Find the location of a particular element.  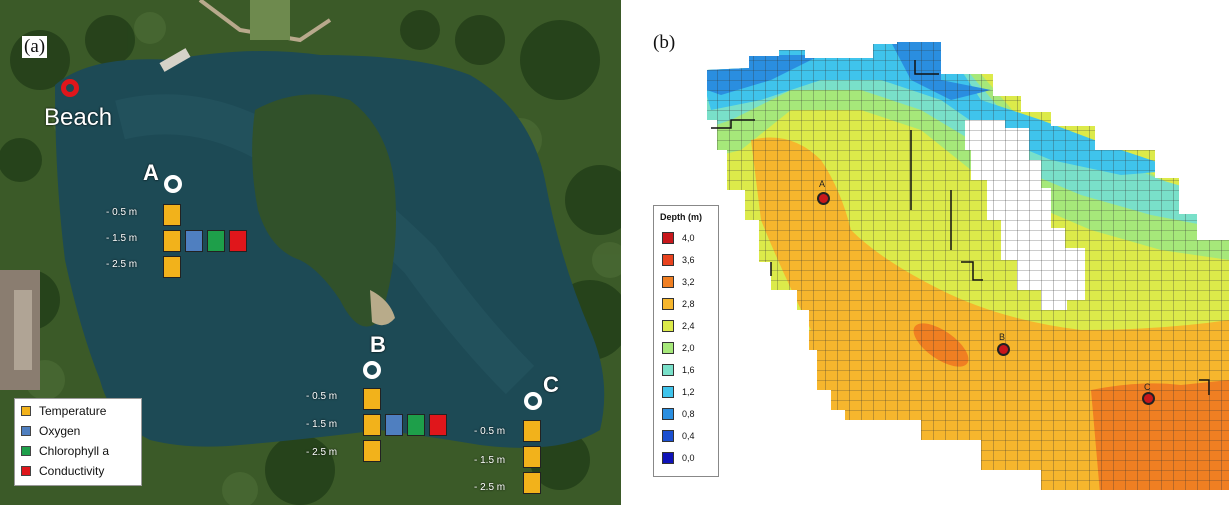

marker-c-label: C is located at coordinates (1147, 387).